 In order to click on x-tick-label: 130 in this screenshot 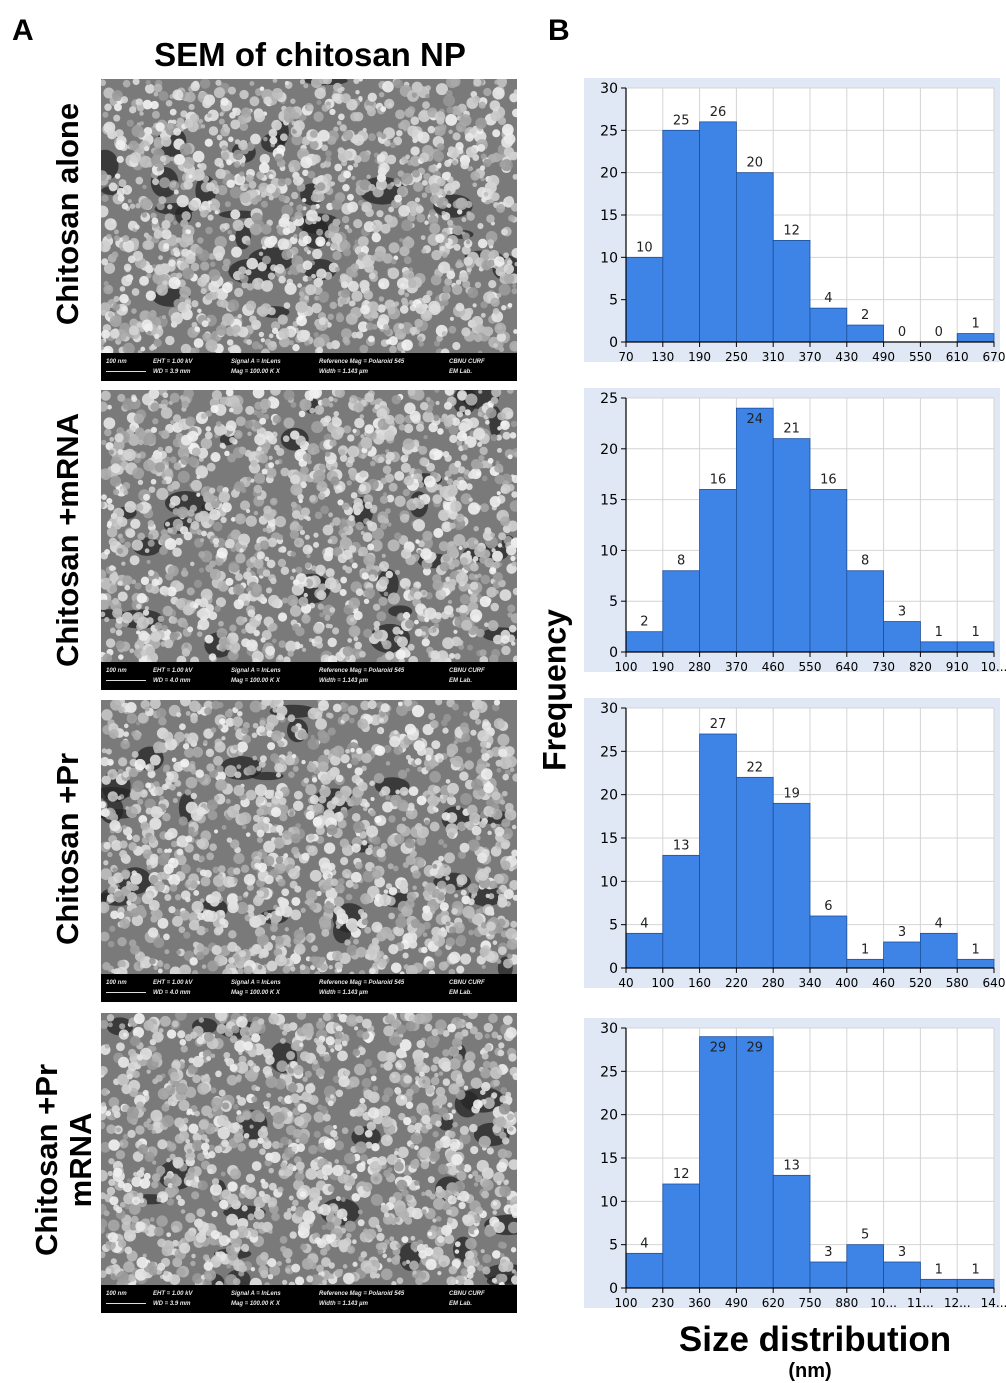, I will do `click(662, 357)`.